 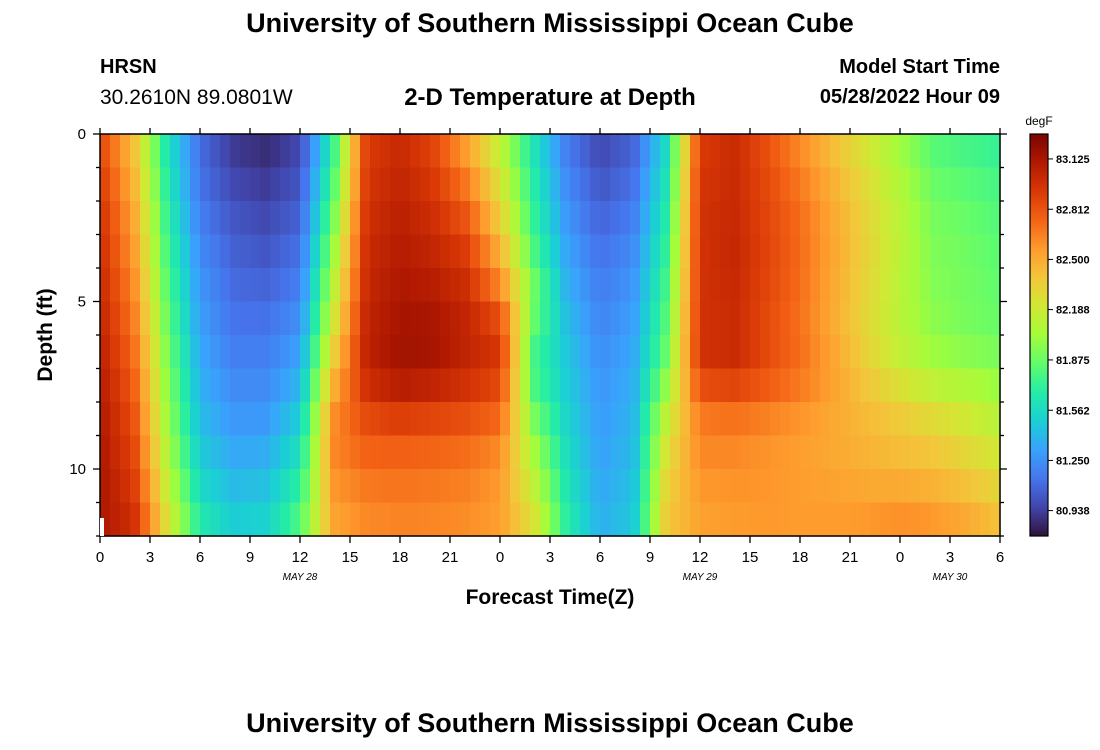 I want to click on colorbar-label: 81.250, so click(x=1073, y=461).